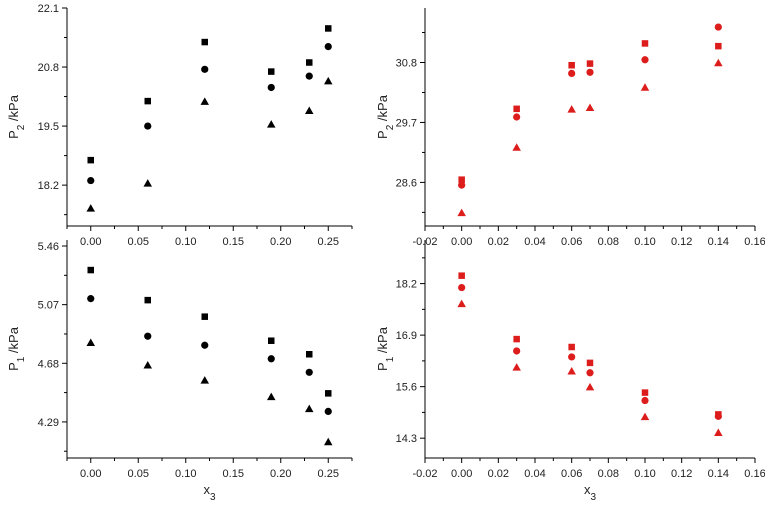  Describe the element at coordinates (587, 489) in the screenshot. I see `x-axis-label-main: x` at that location.